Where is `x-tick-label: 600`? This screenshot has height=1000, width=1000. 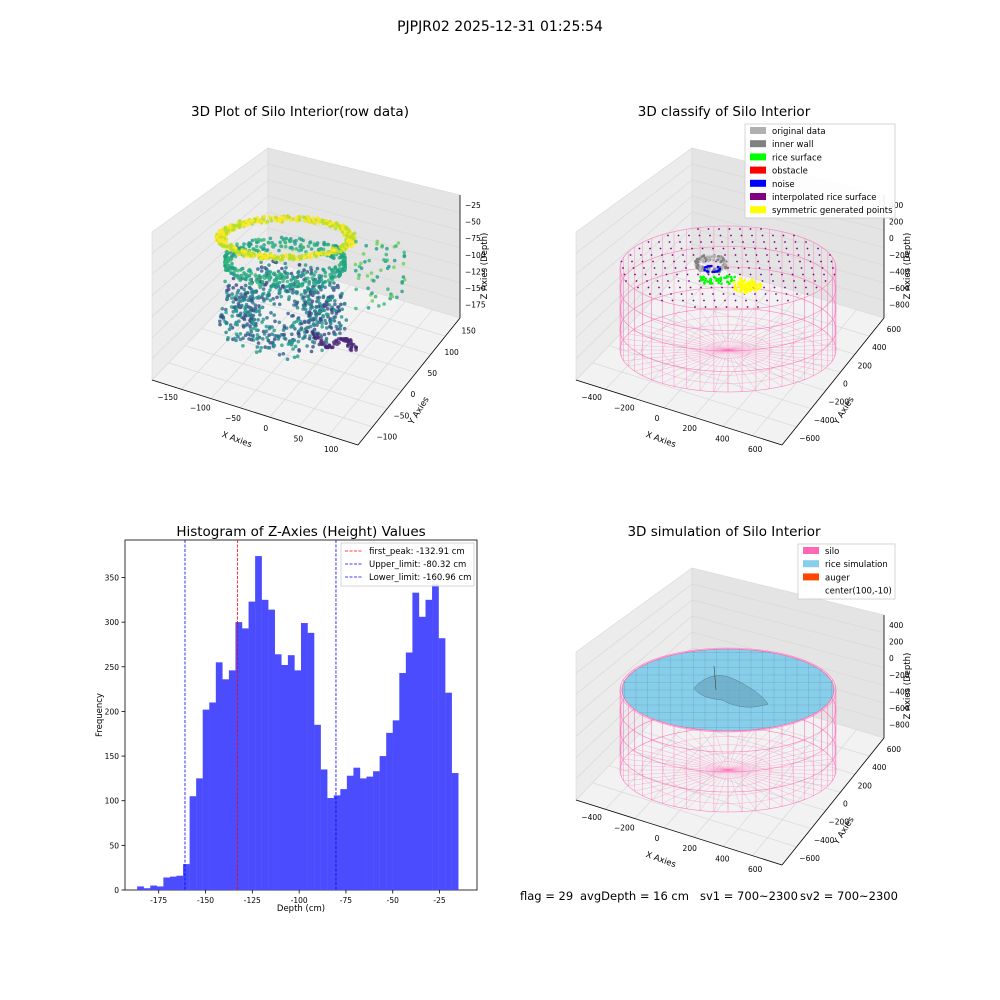 x-tick-label: 600 is located at coordinates (755, 869).